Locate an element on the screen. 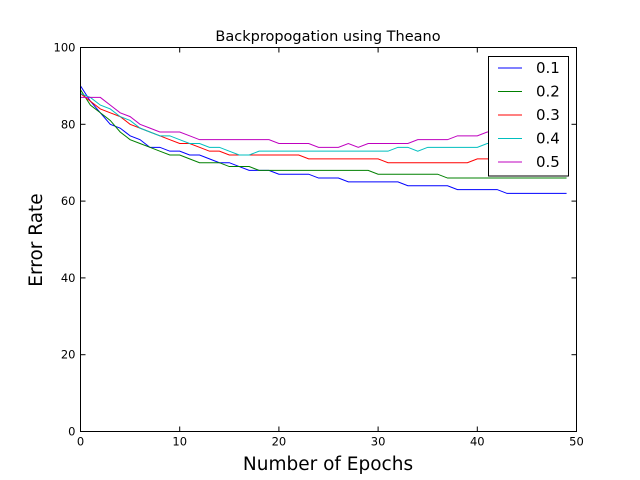 Image resolution: width=640 pixels, height=480 pixels. y-tick-label: 100 is located at coordinates (65, 48).